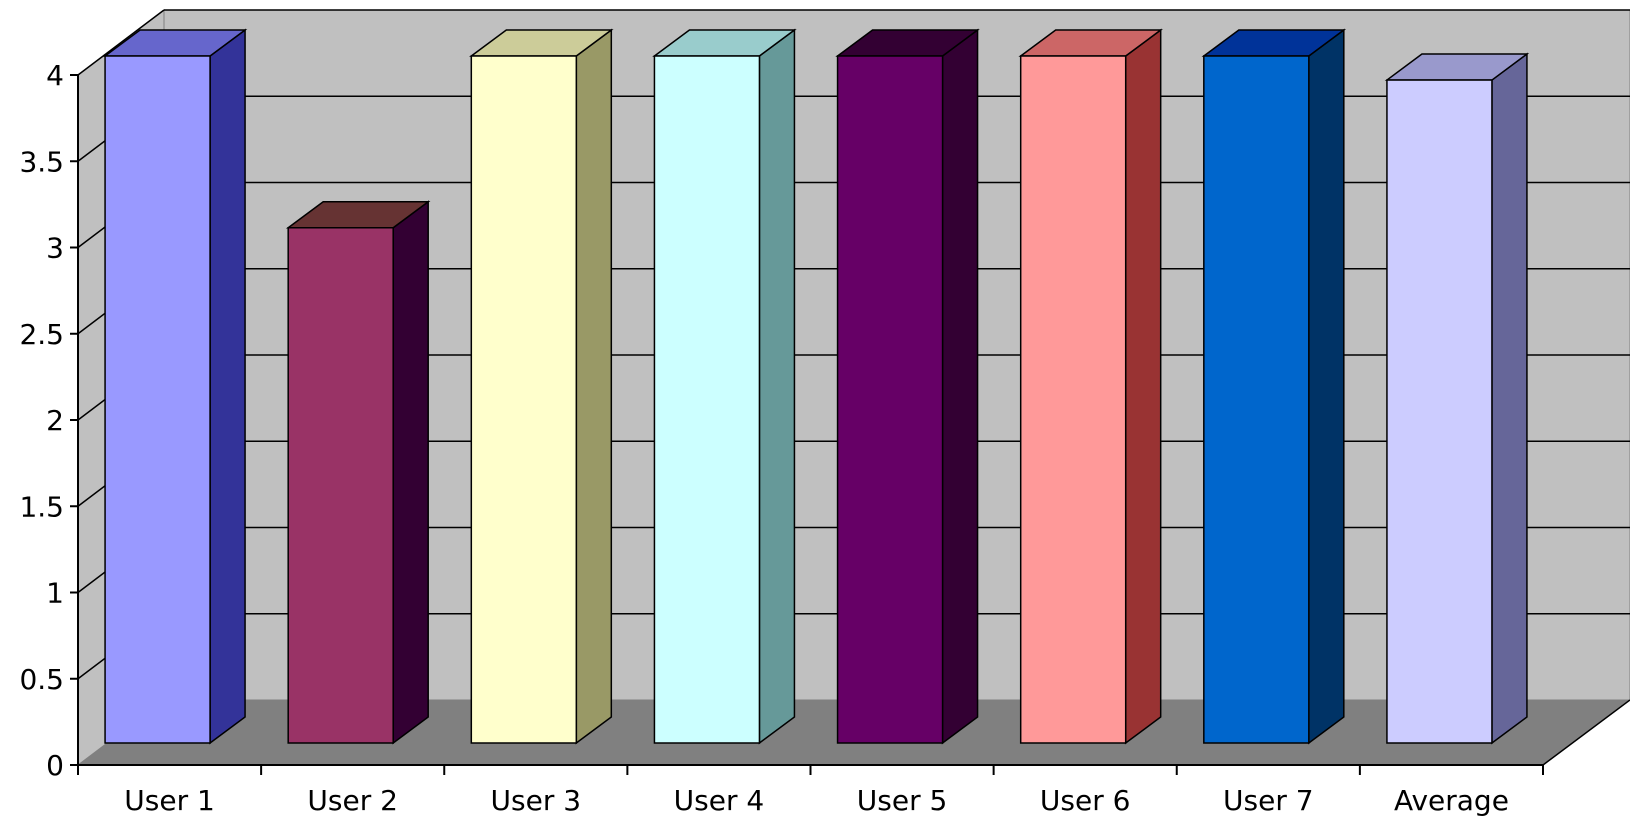  Describe the element at coordinates (352, 800) in the screenshot. I see `x-category-label: User 2` at that location.